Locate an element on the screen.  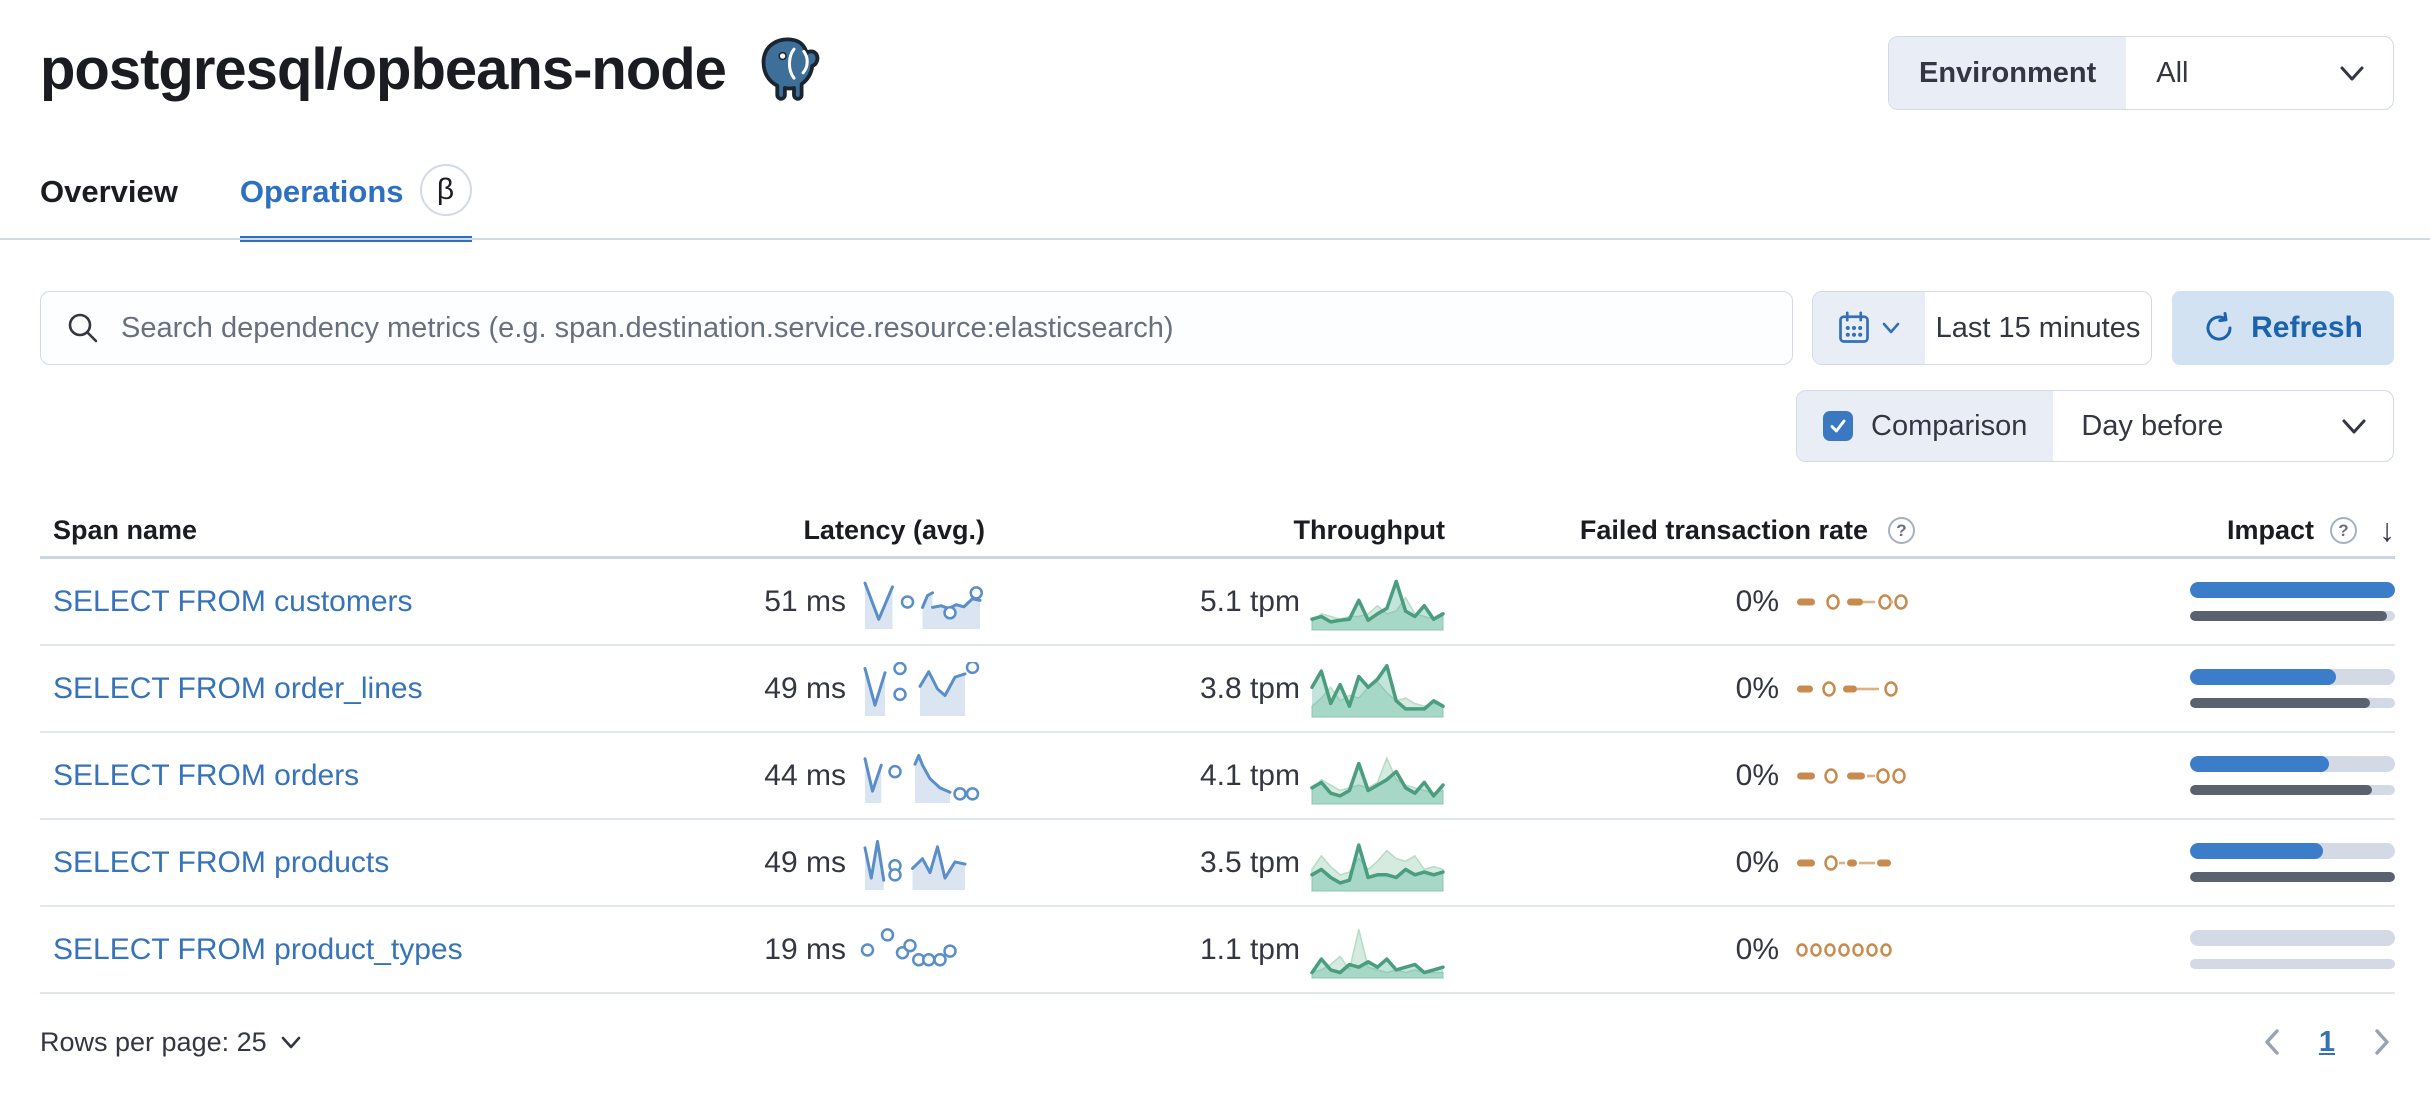
span-name-cell: SELECT FROM customers is located at coordinates (302, 602).